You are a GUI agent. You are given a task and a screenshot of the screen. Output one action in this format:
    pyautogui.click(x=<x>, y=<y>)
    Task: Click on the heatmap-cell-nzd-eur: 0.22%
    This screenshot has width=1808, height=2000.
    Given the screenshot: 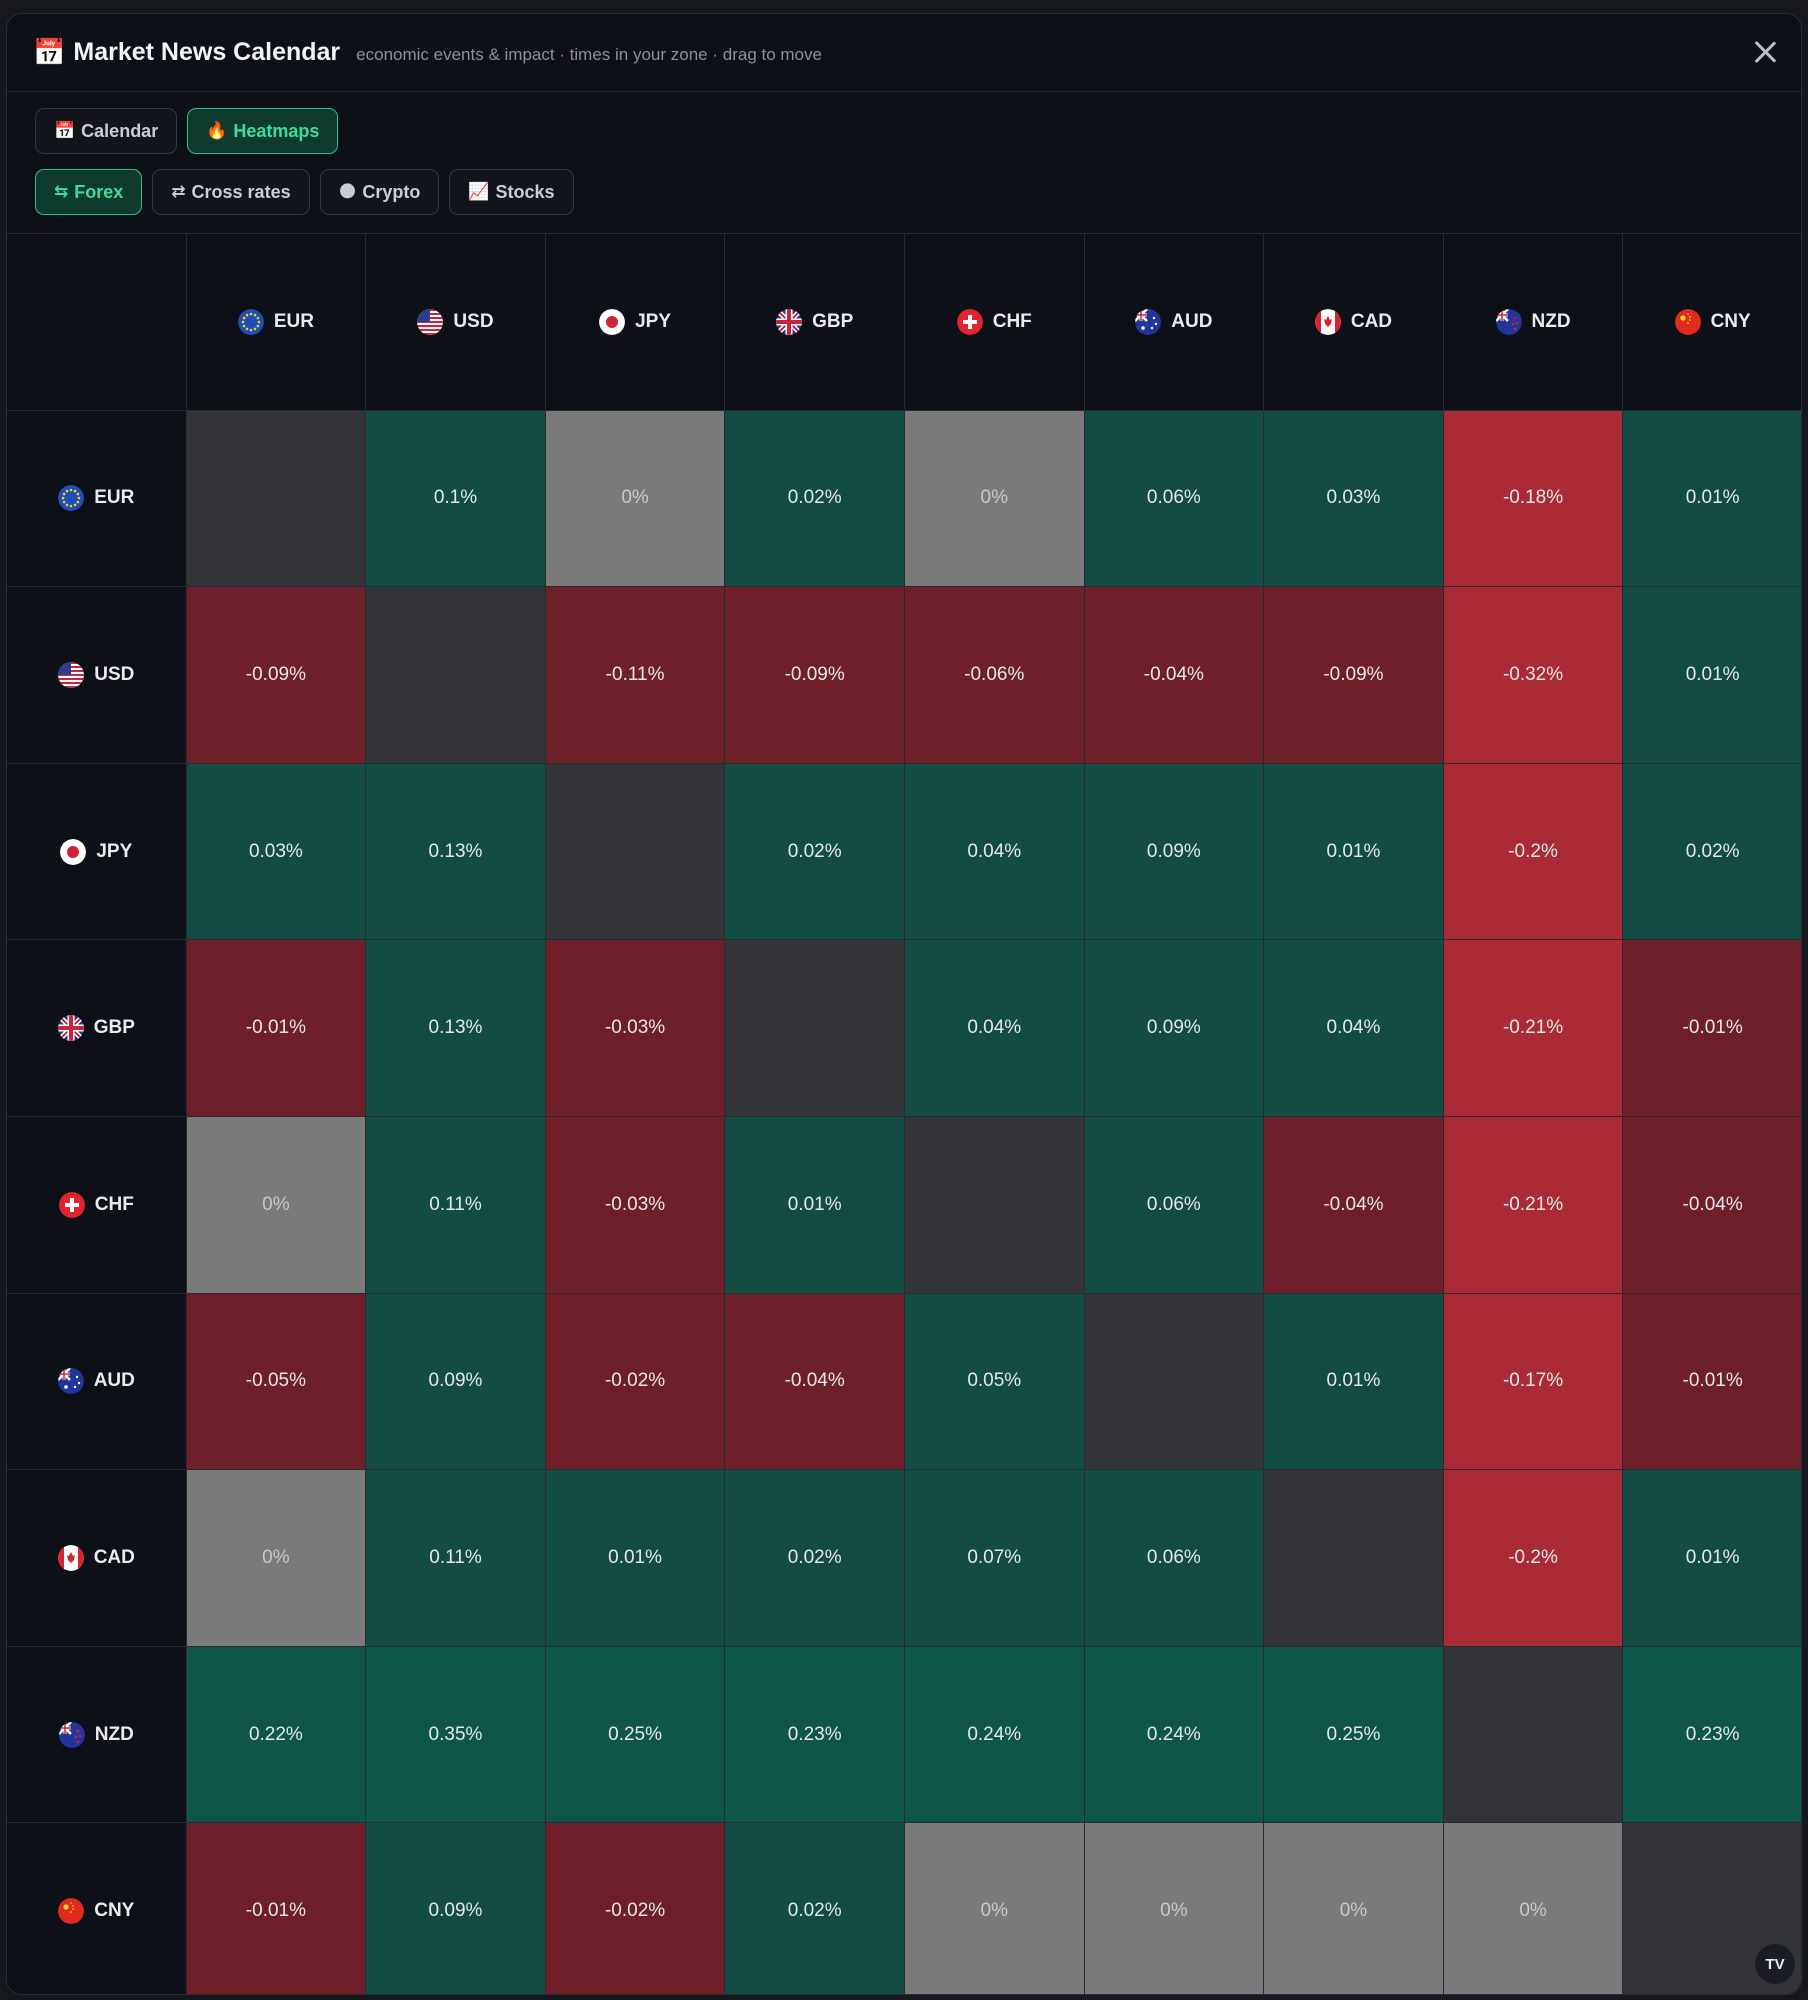 What is the action you would take?
    pyautogui.click(x=276, y=1735)
    